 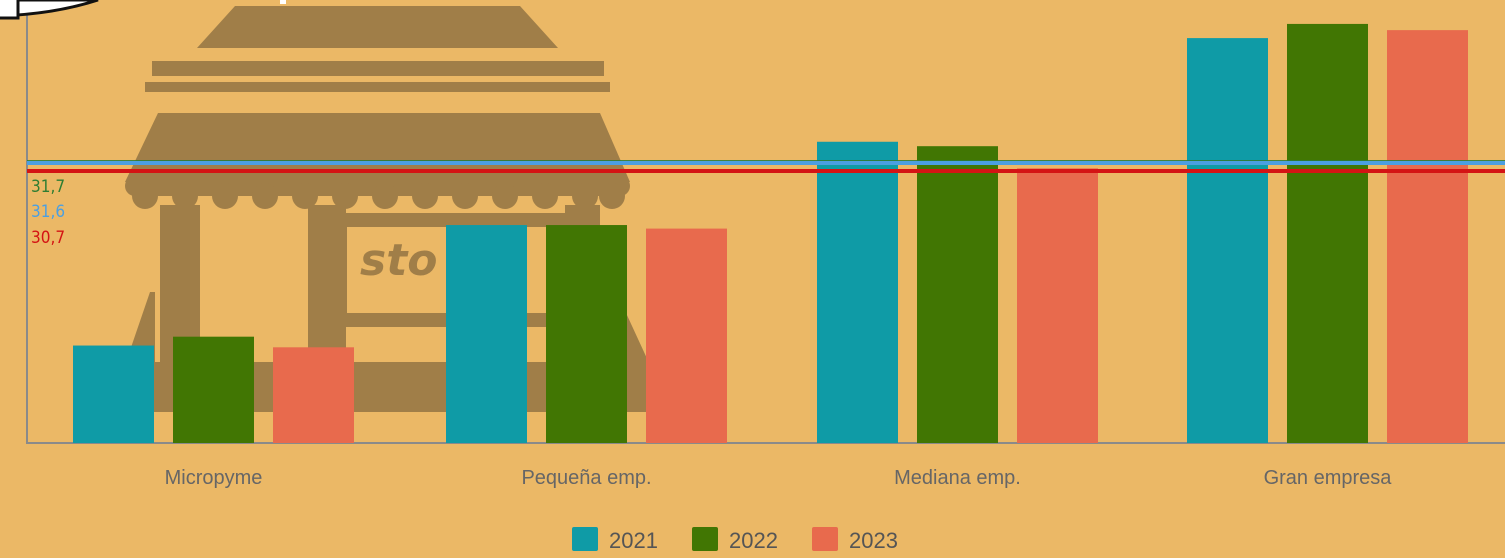 What do you see at coordinates (873, 540) in the screenshot?
I see `legend-label-2023: 2023` at bounding box center [873, 540].